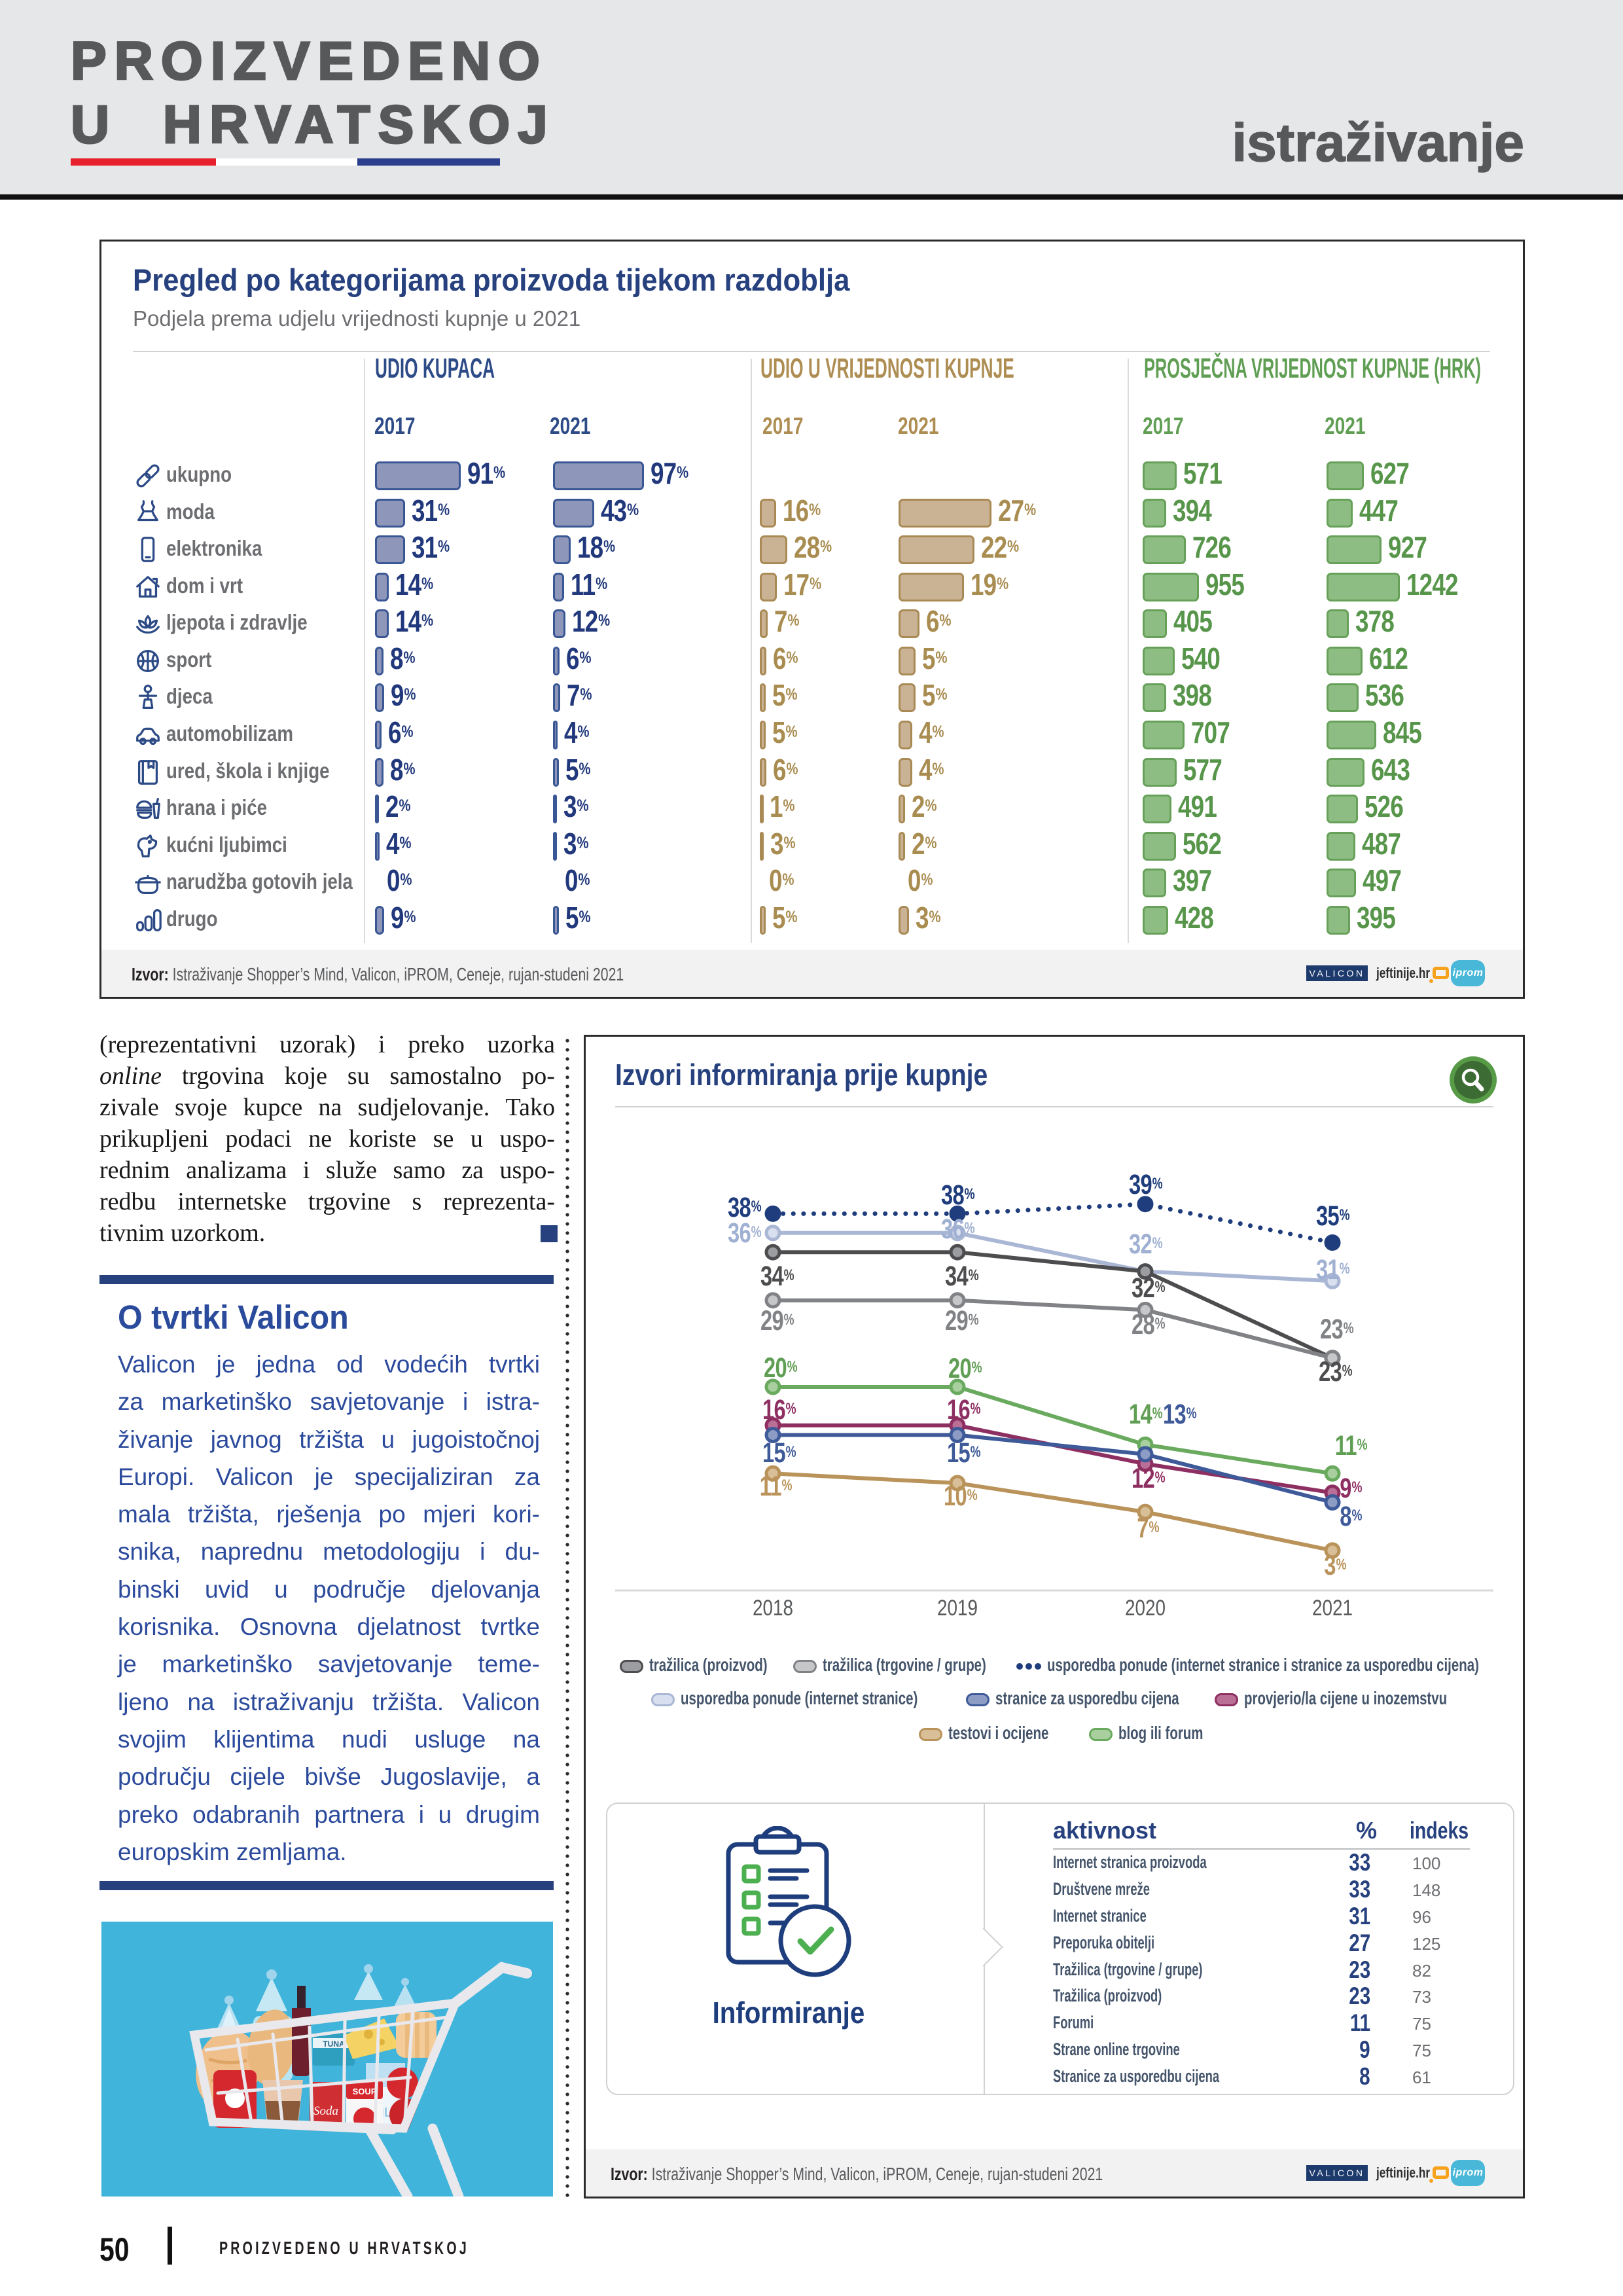 The width and height of the screenshot is (1623, 2296). Describe the element at coordinates (957, 1607) in the screenshot. I see `svg-text: 2019` at that location.